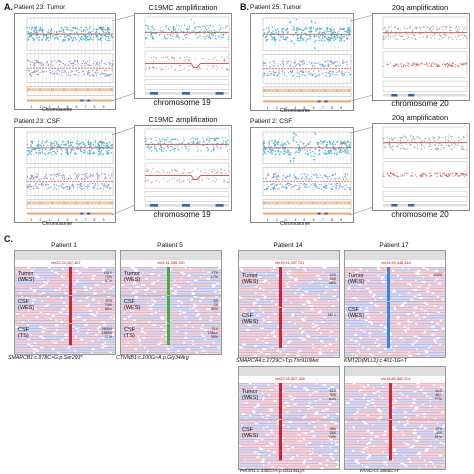 This screenshot has height=474, width=474. Describe the element at coordinates (295, 111) in the screenshot. I see `panel-b-tumor-axis-label: Chromosome` at that location.